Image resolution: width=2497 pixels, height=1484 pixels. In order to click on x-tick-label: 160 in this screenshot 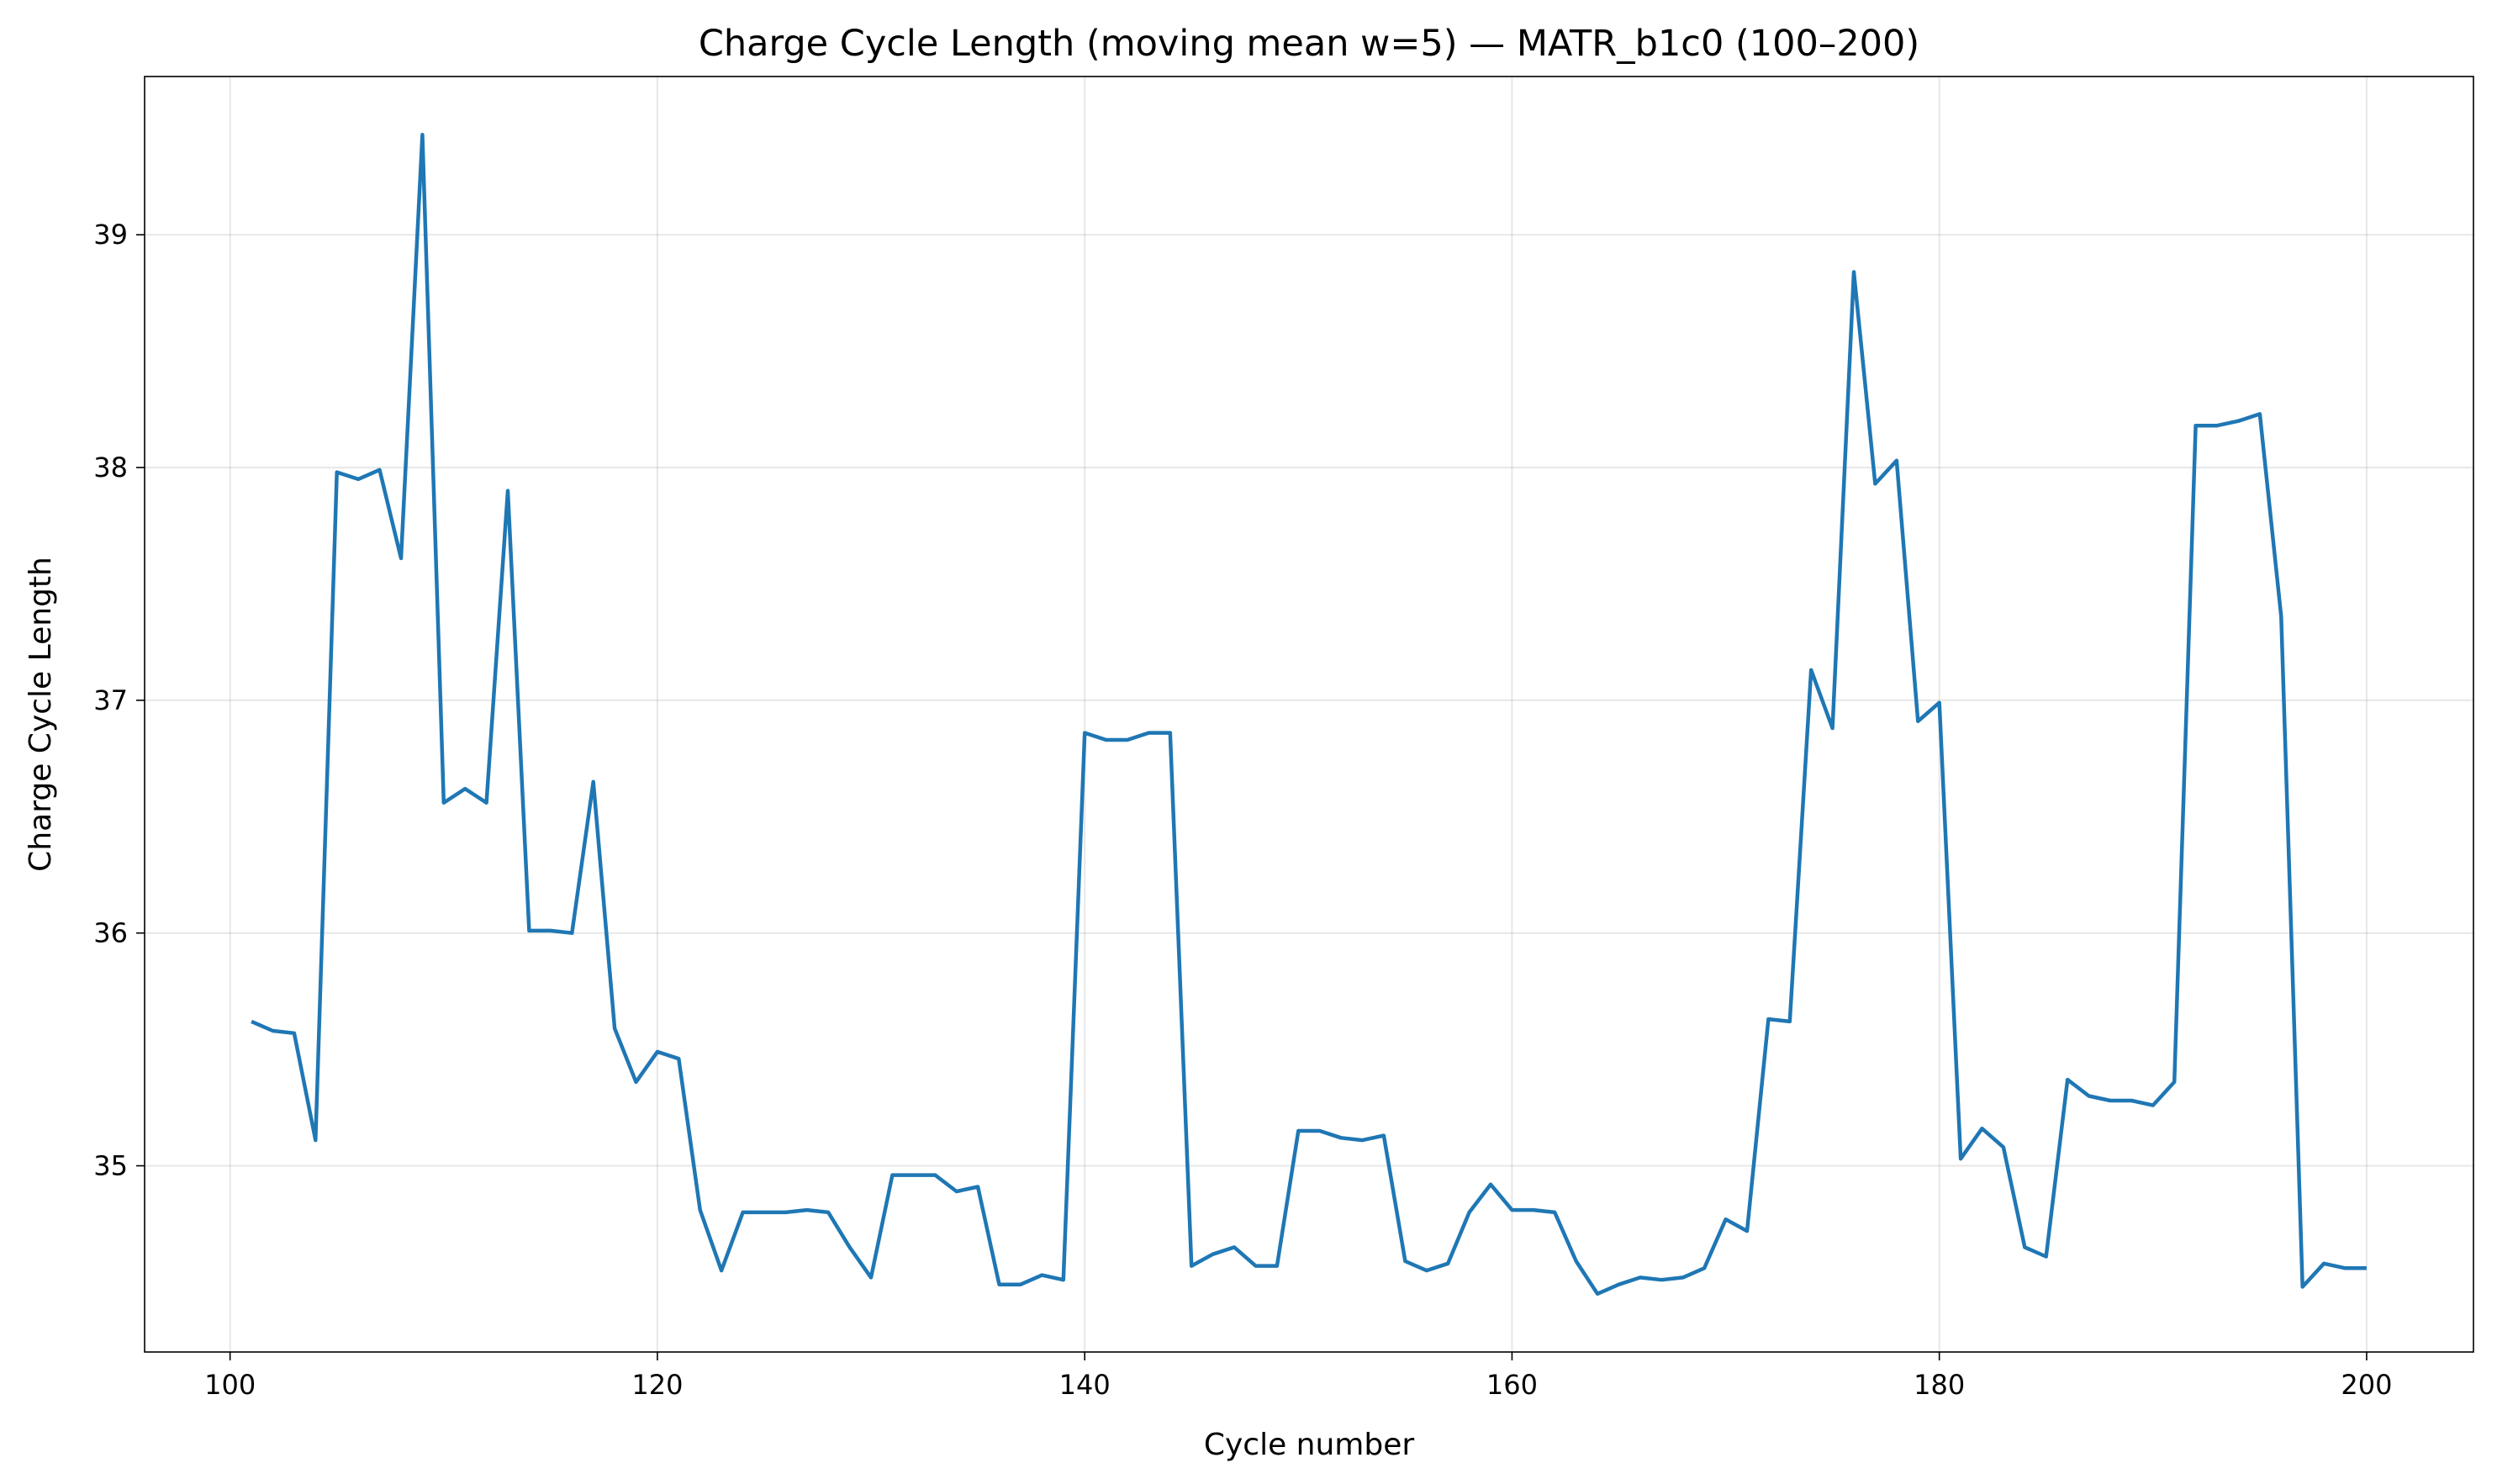, I will do `click(1512, 1385)`.